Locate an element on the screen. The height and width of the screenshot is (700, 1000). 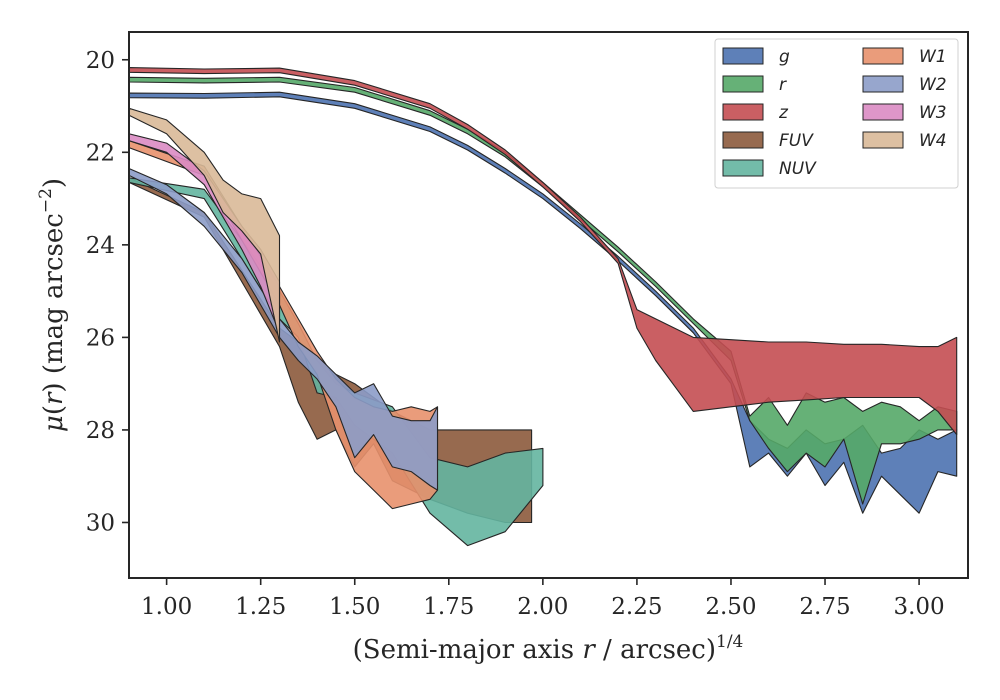
y-tick-label: 24 is located at coordinates (100, 246).